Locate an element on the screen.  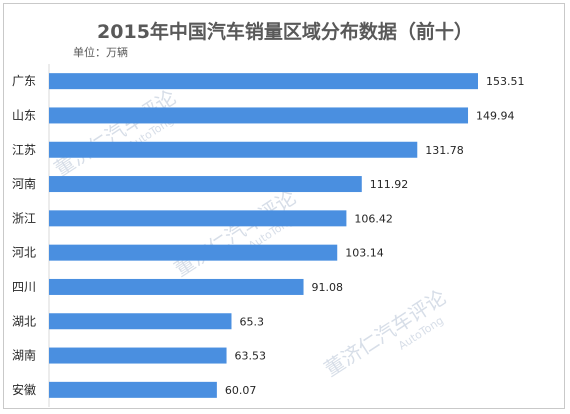
data-label: 131.78 is located at coordinates (444, 150).